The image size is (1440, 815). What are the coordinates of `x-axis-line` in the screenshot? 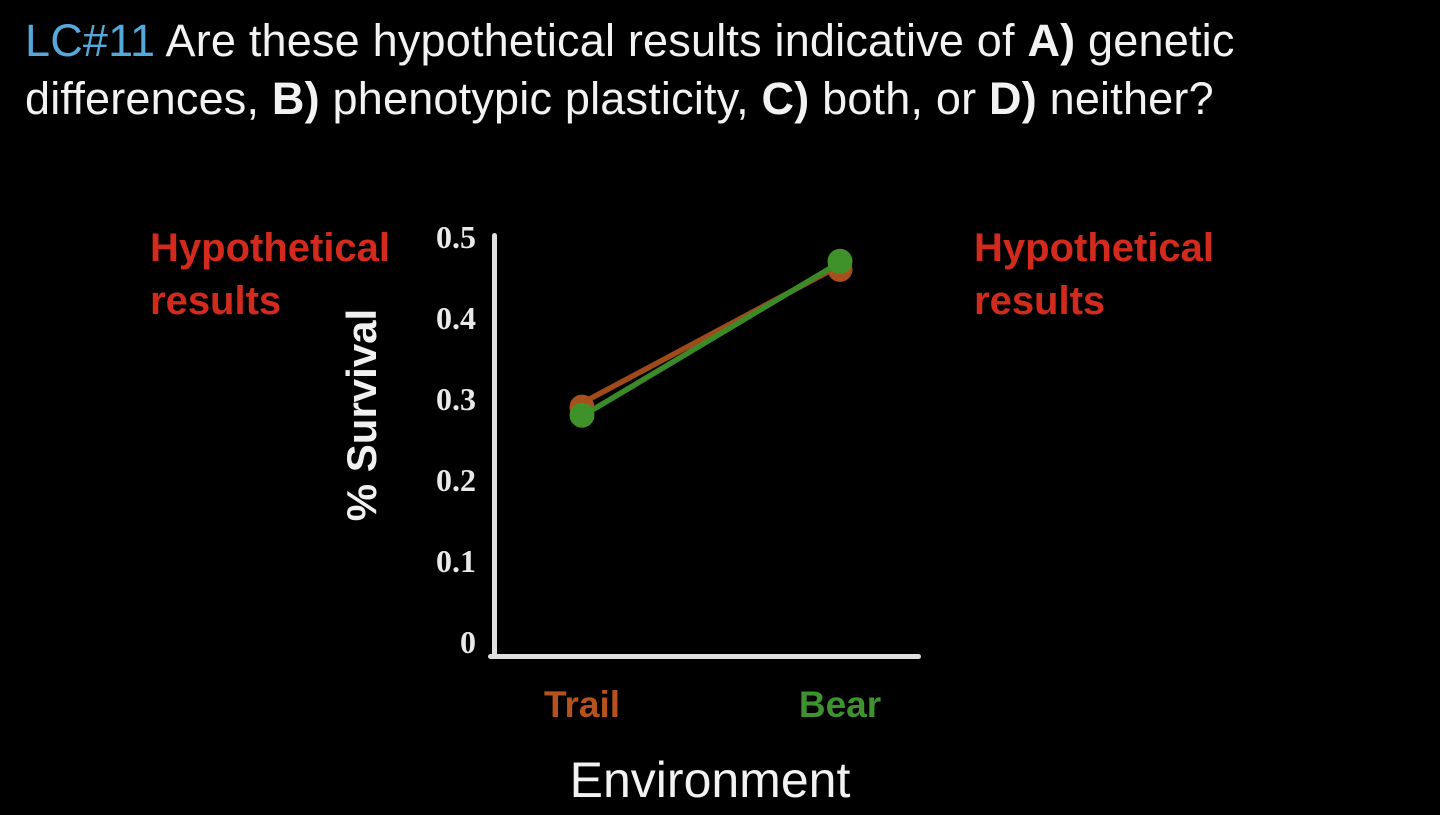 It's located at (704, 656).